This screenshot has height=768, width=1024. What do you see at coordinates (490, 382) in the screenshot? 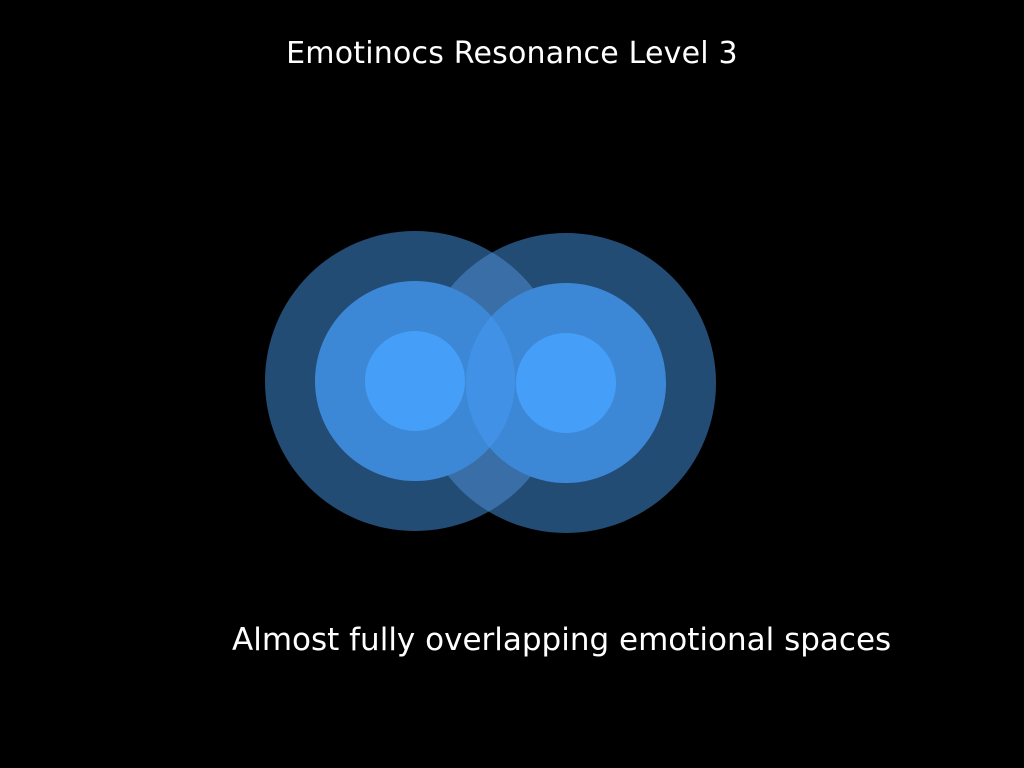
I see `outer-overlap-lens` at bounding box center [490, 382].